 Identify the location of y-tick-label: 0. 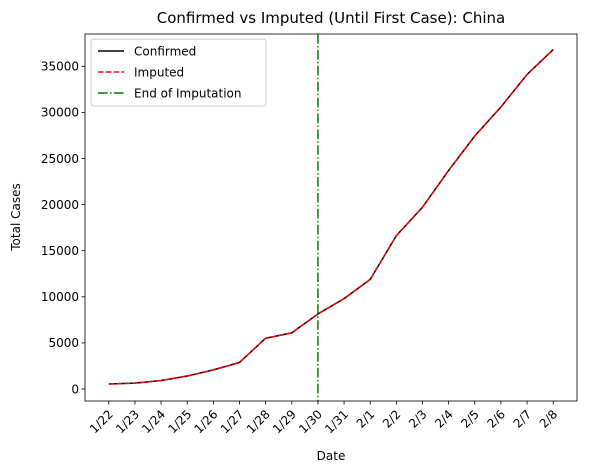
(75, 389).